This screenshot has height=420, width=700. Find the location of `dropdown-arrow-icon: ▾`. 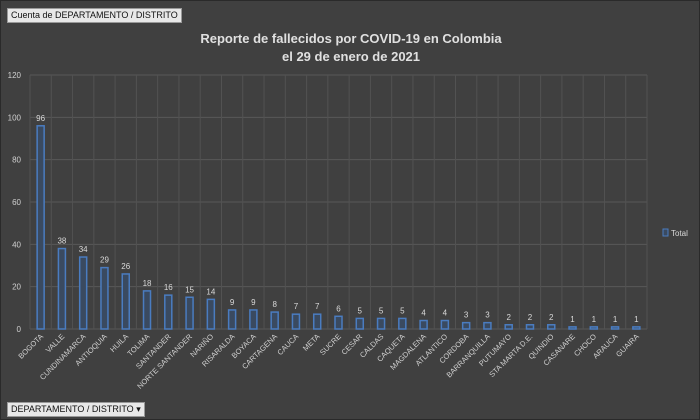

dropdown-arrow-icon: ▾ is located at coordinates (138, 409).